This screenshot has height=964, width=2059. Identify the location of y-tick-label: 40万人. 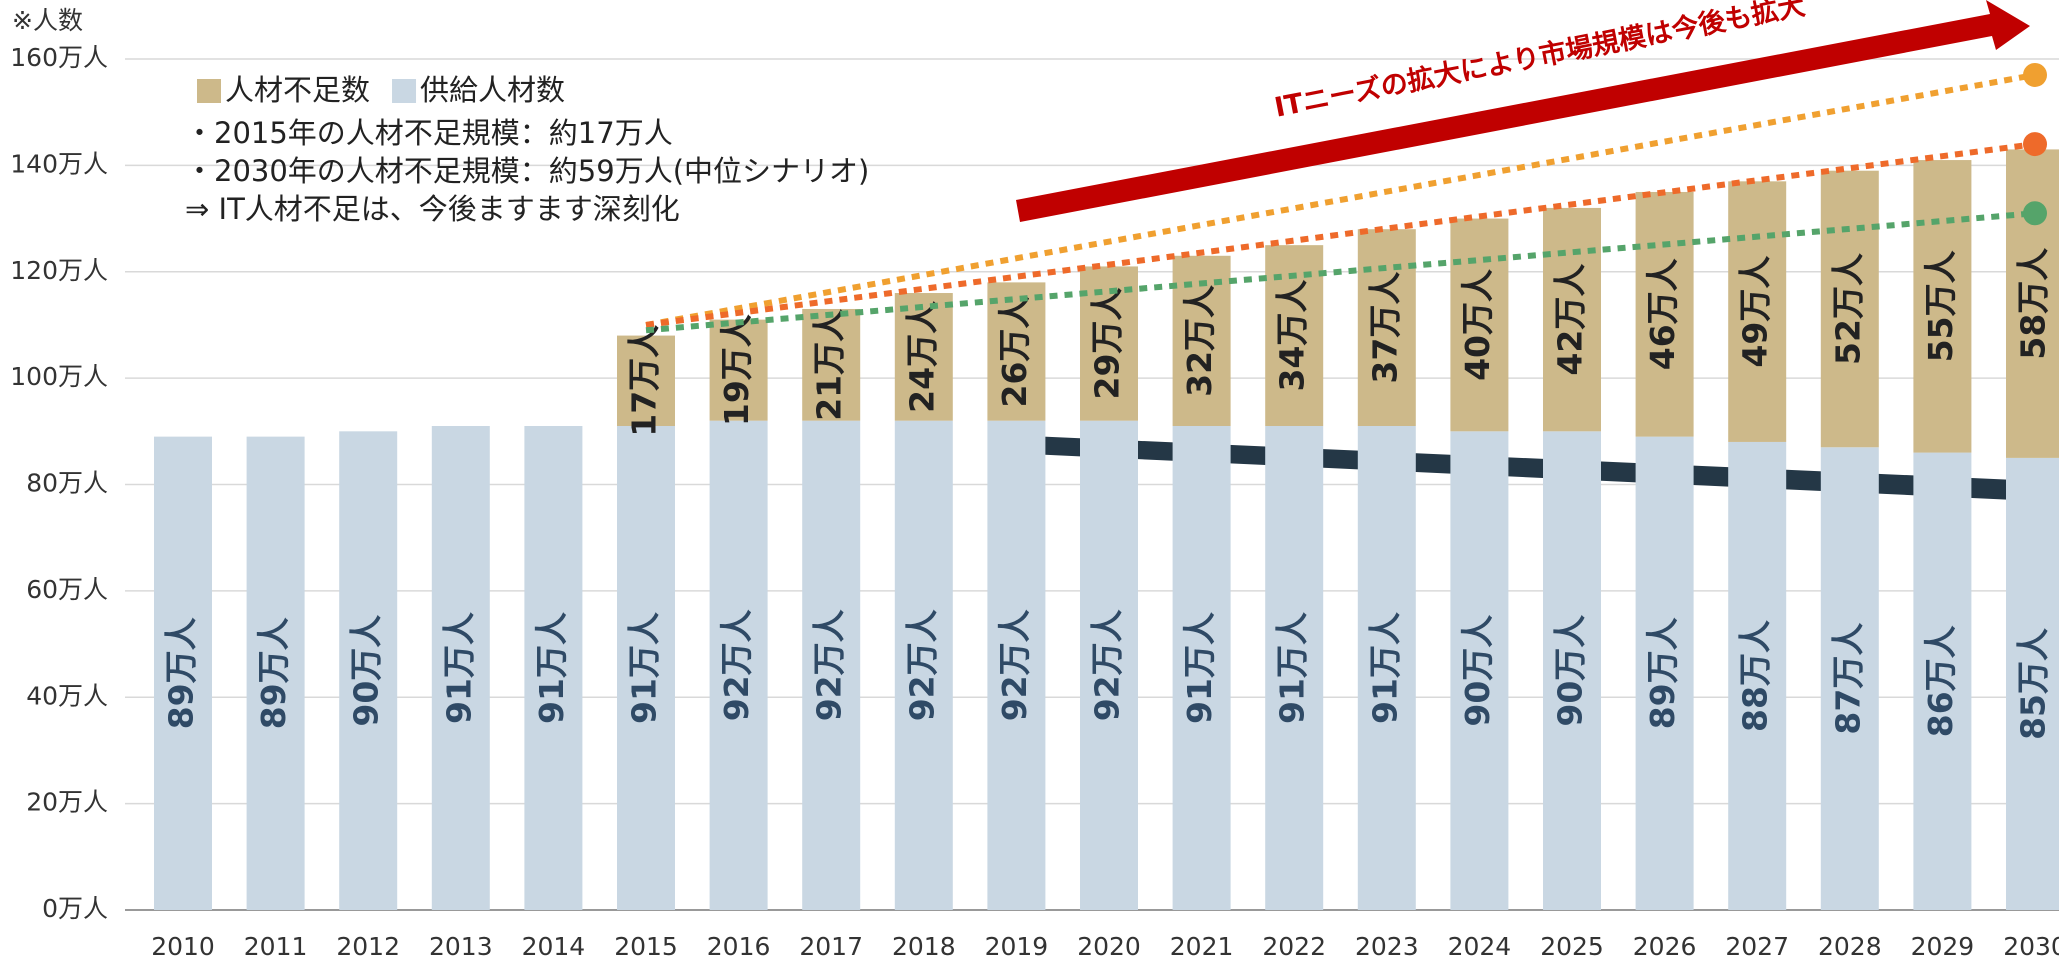
(67, 695).